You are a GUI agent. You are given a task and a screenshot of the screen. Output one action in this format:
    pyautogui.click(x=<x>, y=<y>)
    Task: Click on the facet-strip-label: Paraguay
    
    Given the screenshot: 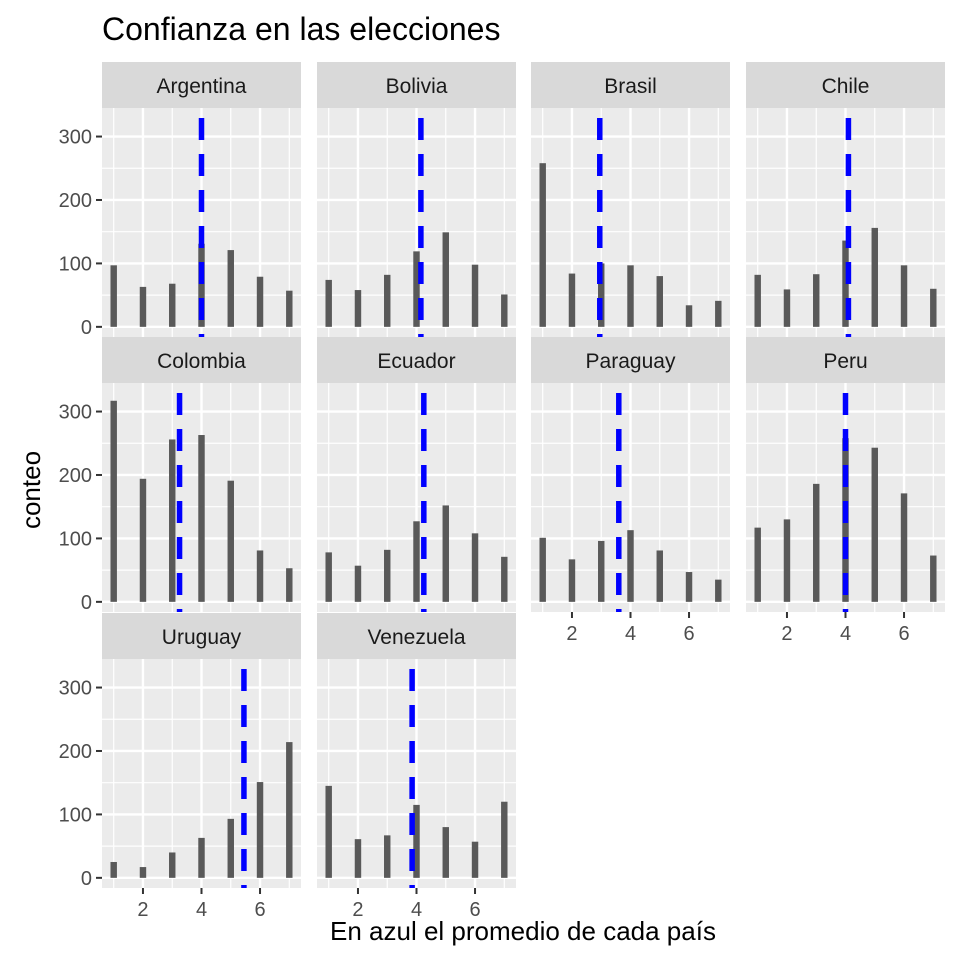 What is the action you would take?
    pyautogui.click(x=631, y=361)
    